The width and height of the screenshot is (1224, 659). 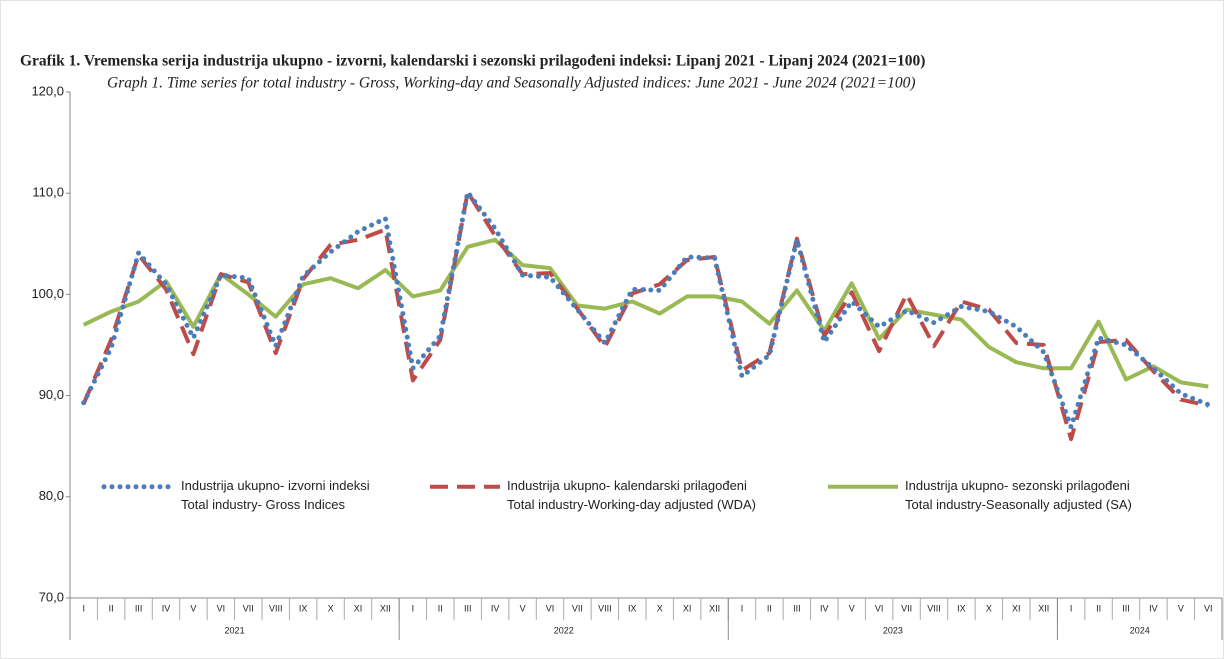 I want to click on legend-label-en: Total industry-Seasonally adjusted (SA), so click(x=1018, y=504).